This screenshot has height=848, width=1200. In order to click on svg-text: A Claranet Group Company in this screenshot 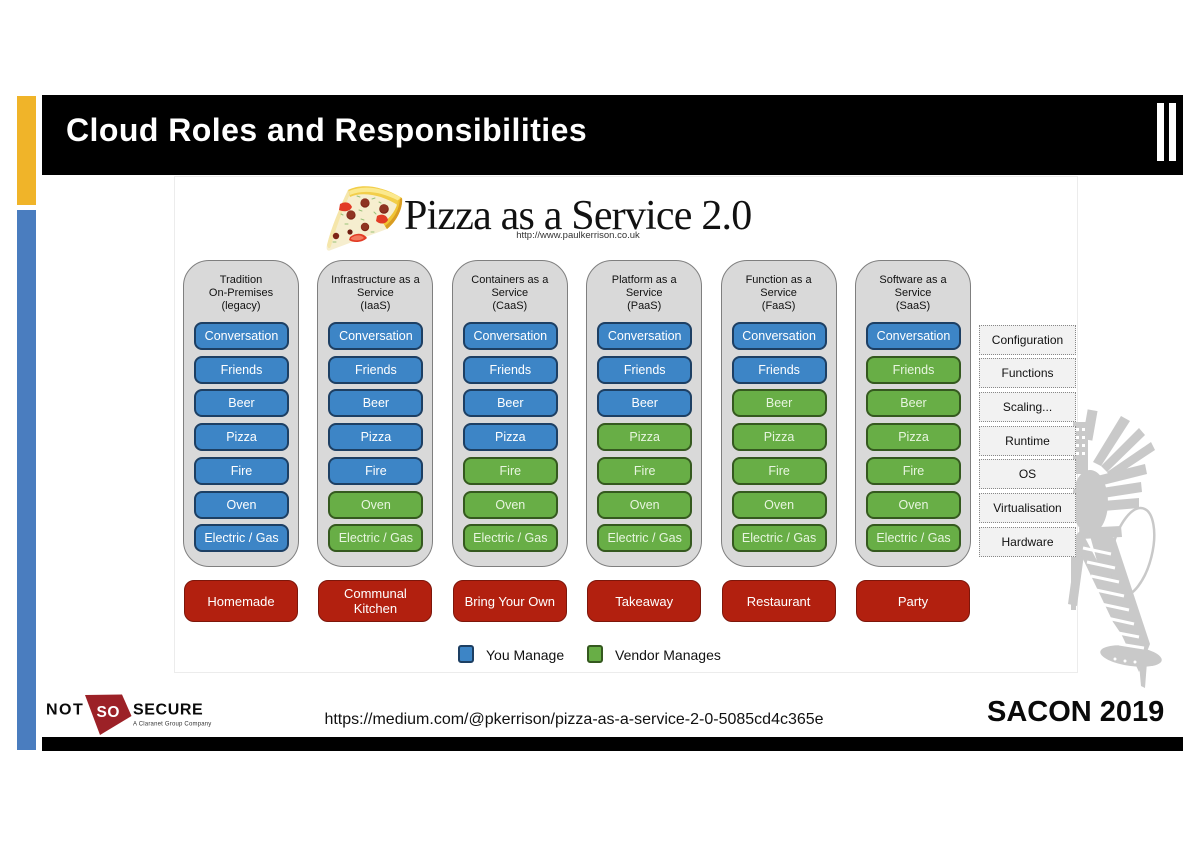, I will do `click(172, 725)`.